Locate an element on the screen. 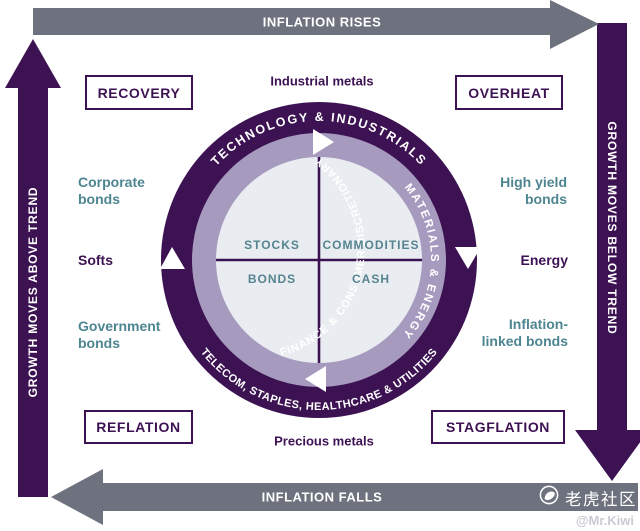 The width and height of the screenshot is (640, 531). rotation-arrow-bottom-icon is located at coordinates (315, 379).